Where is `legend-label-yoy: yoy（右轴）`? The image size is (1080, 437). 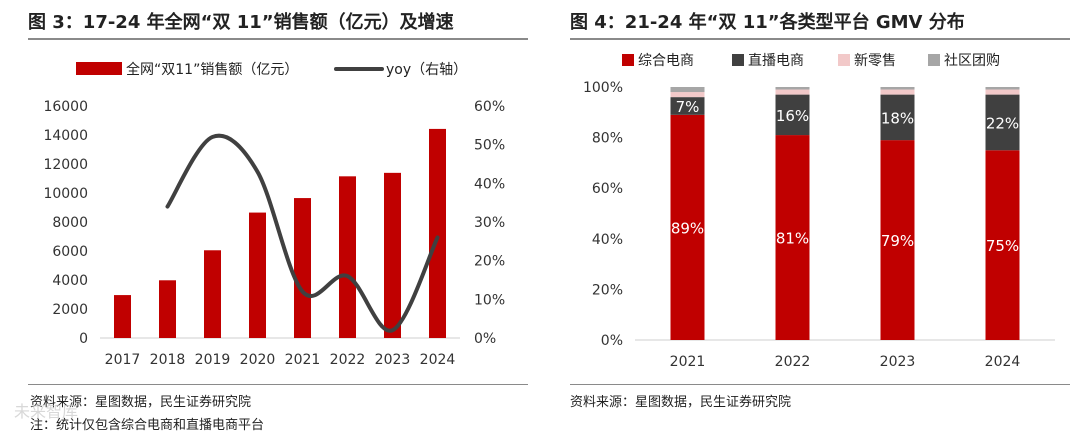 legend-label-yoy: yoy（右轴） is located at coordinates (426, 70).